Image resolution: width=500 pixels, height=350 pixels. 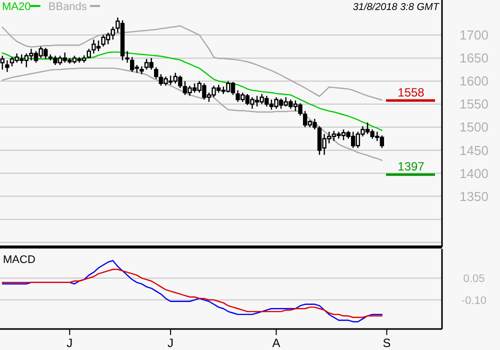 What do you see at coordinates (396, 7) in the screenshot?
I see `annotation: 31/8/2018 3:8 GMT` at bounding box center [396, 7].